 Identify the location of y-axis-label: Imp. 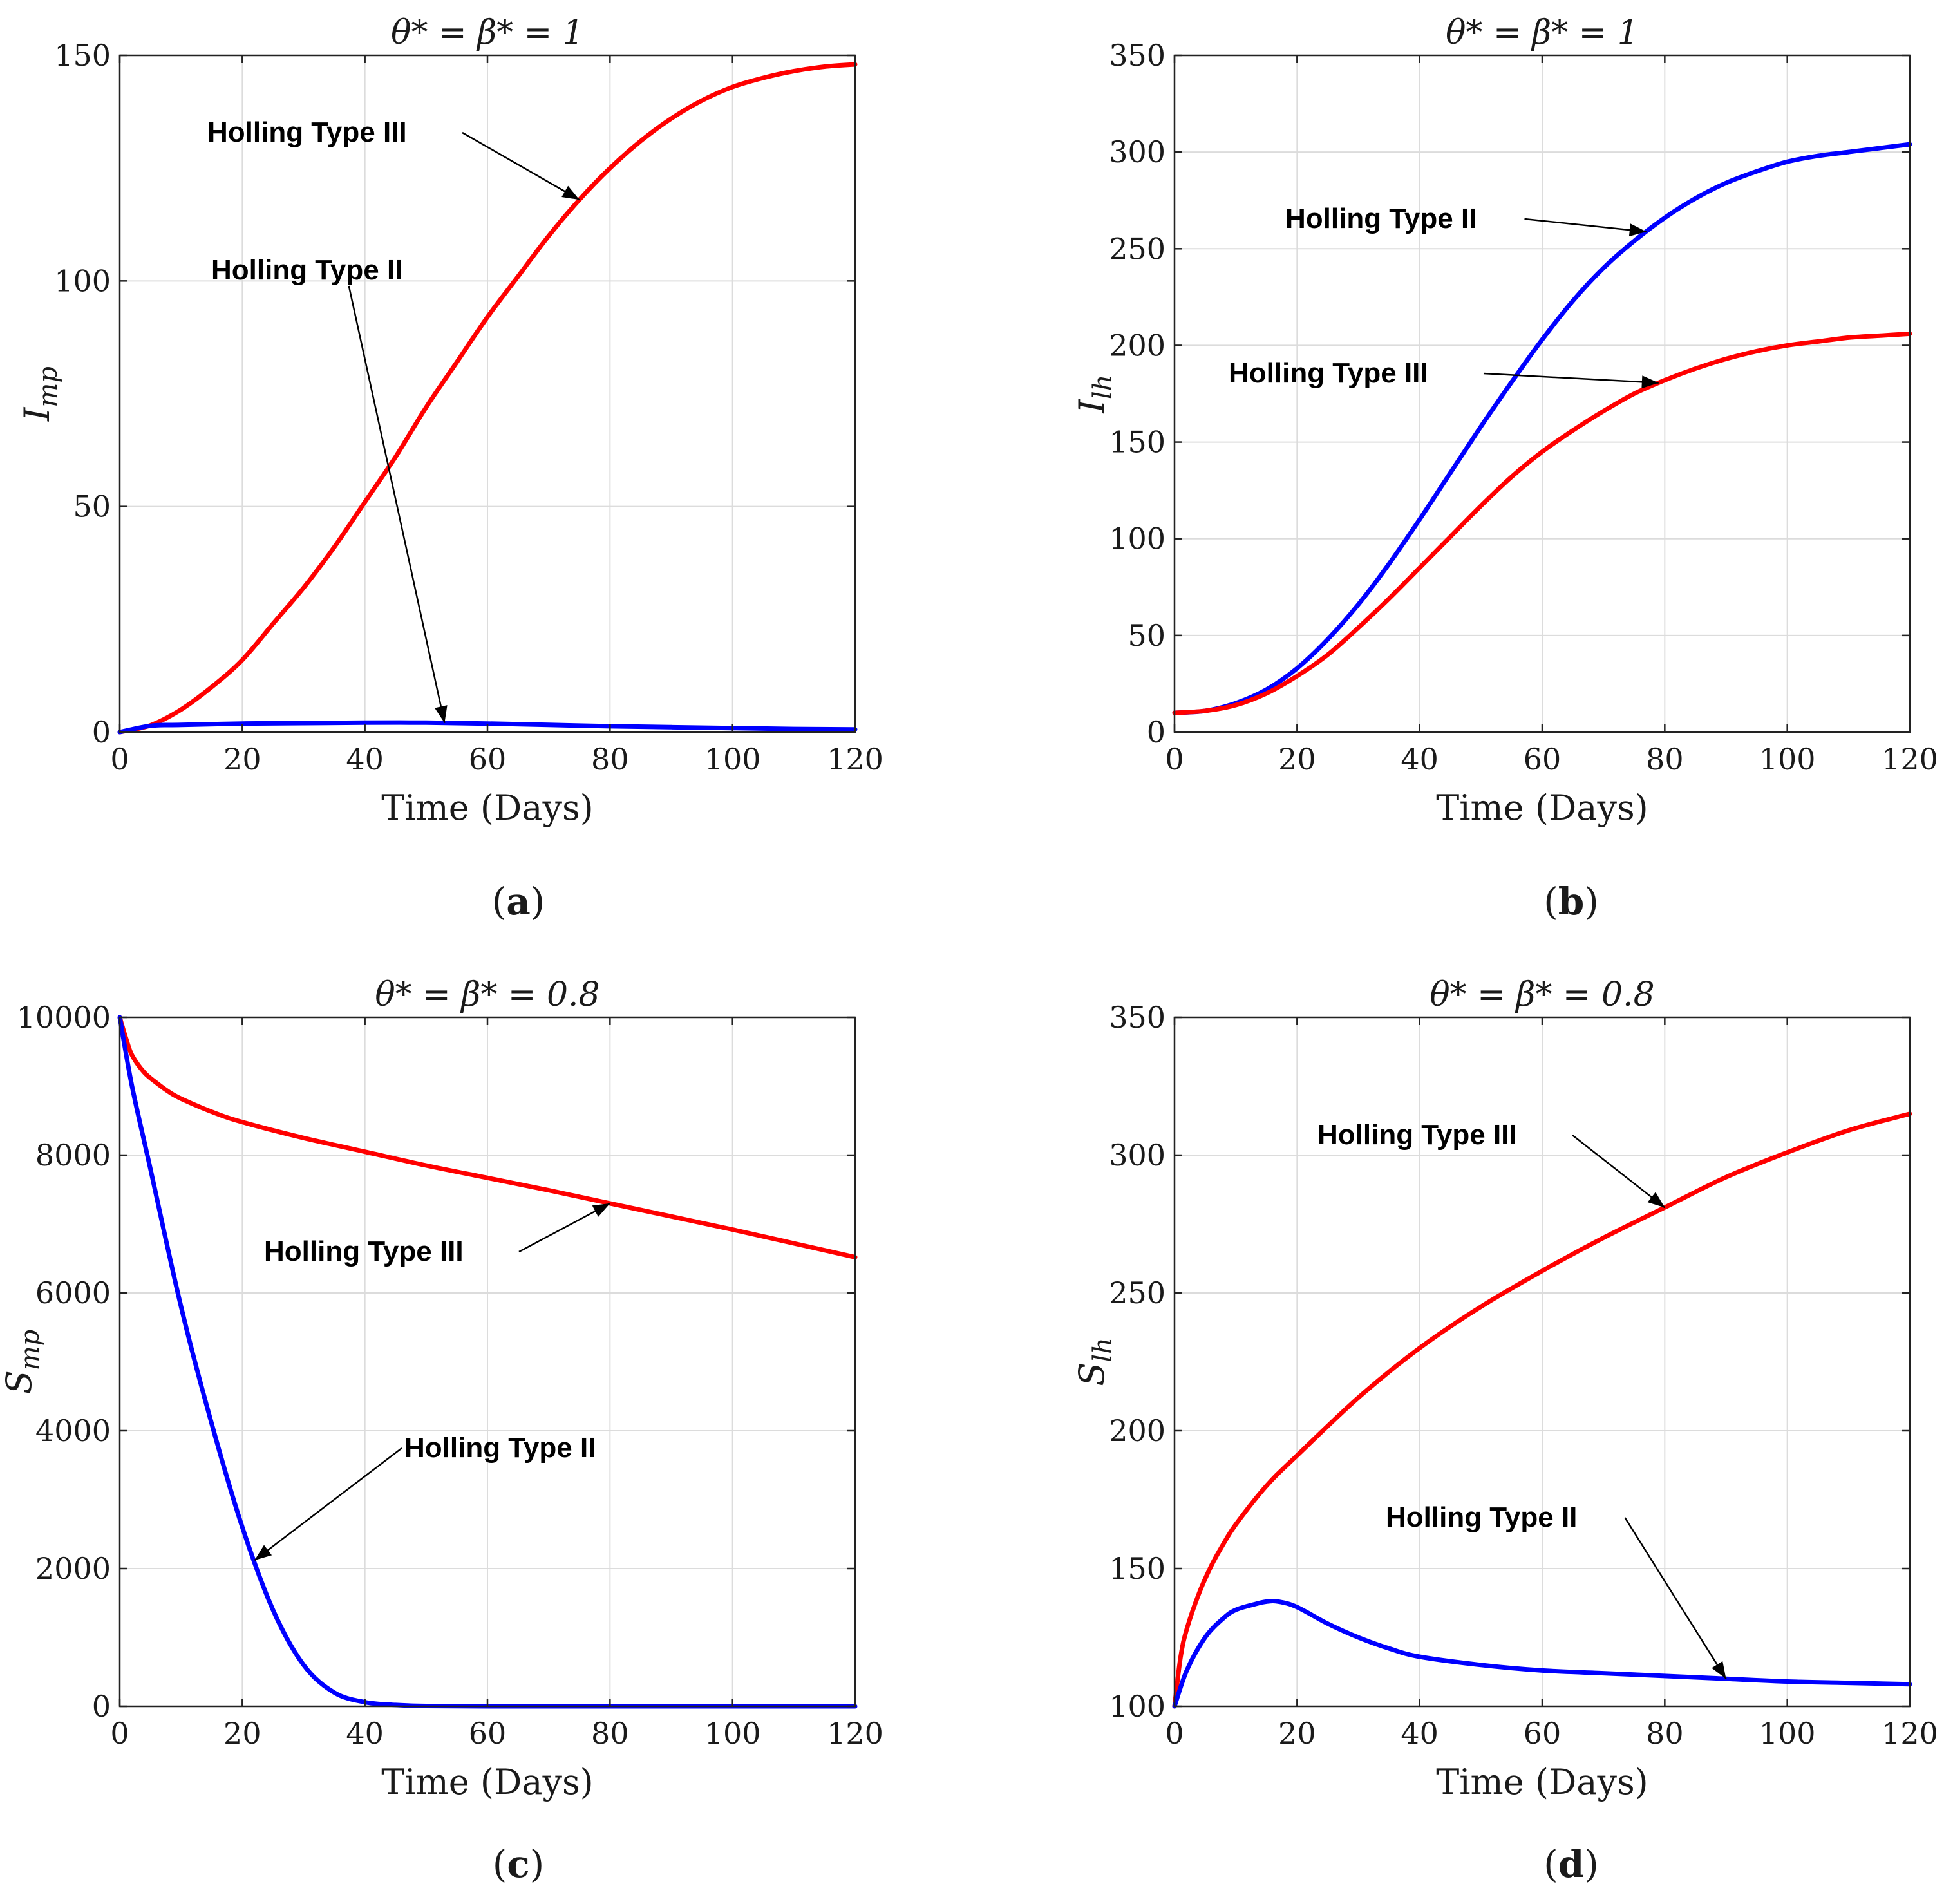
(40, 394).